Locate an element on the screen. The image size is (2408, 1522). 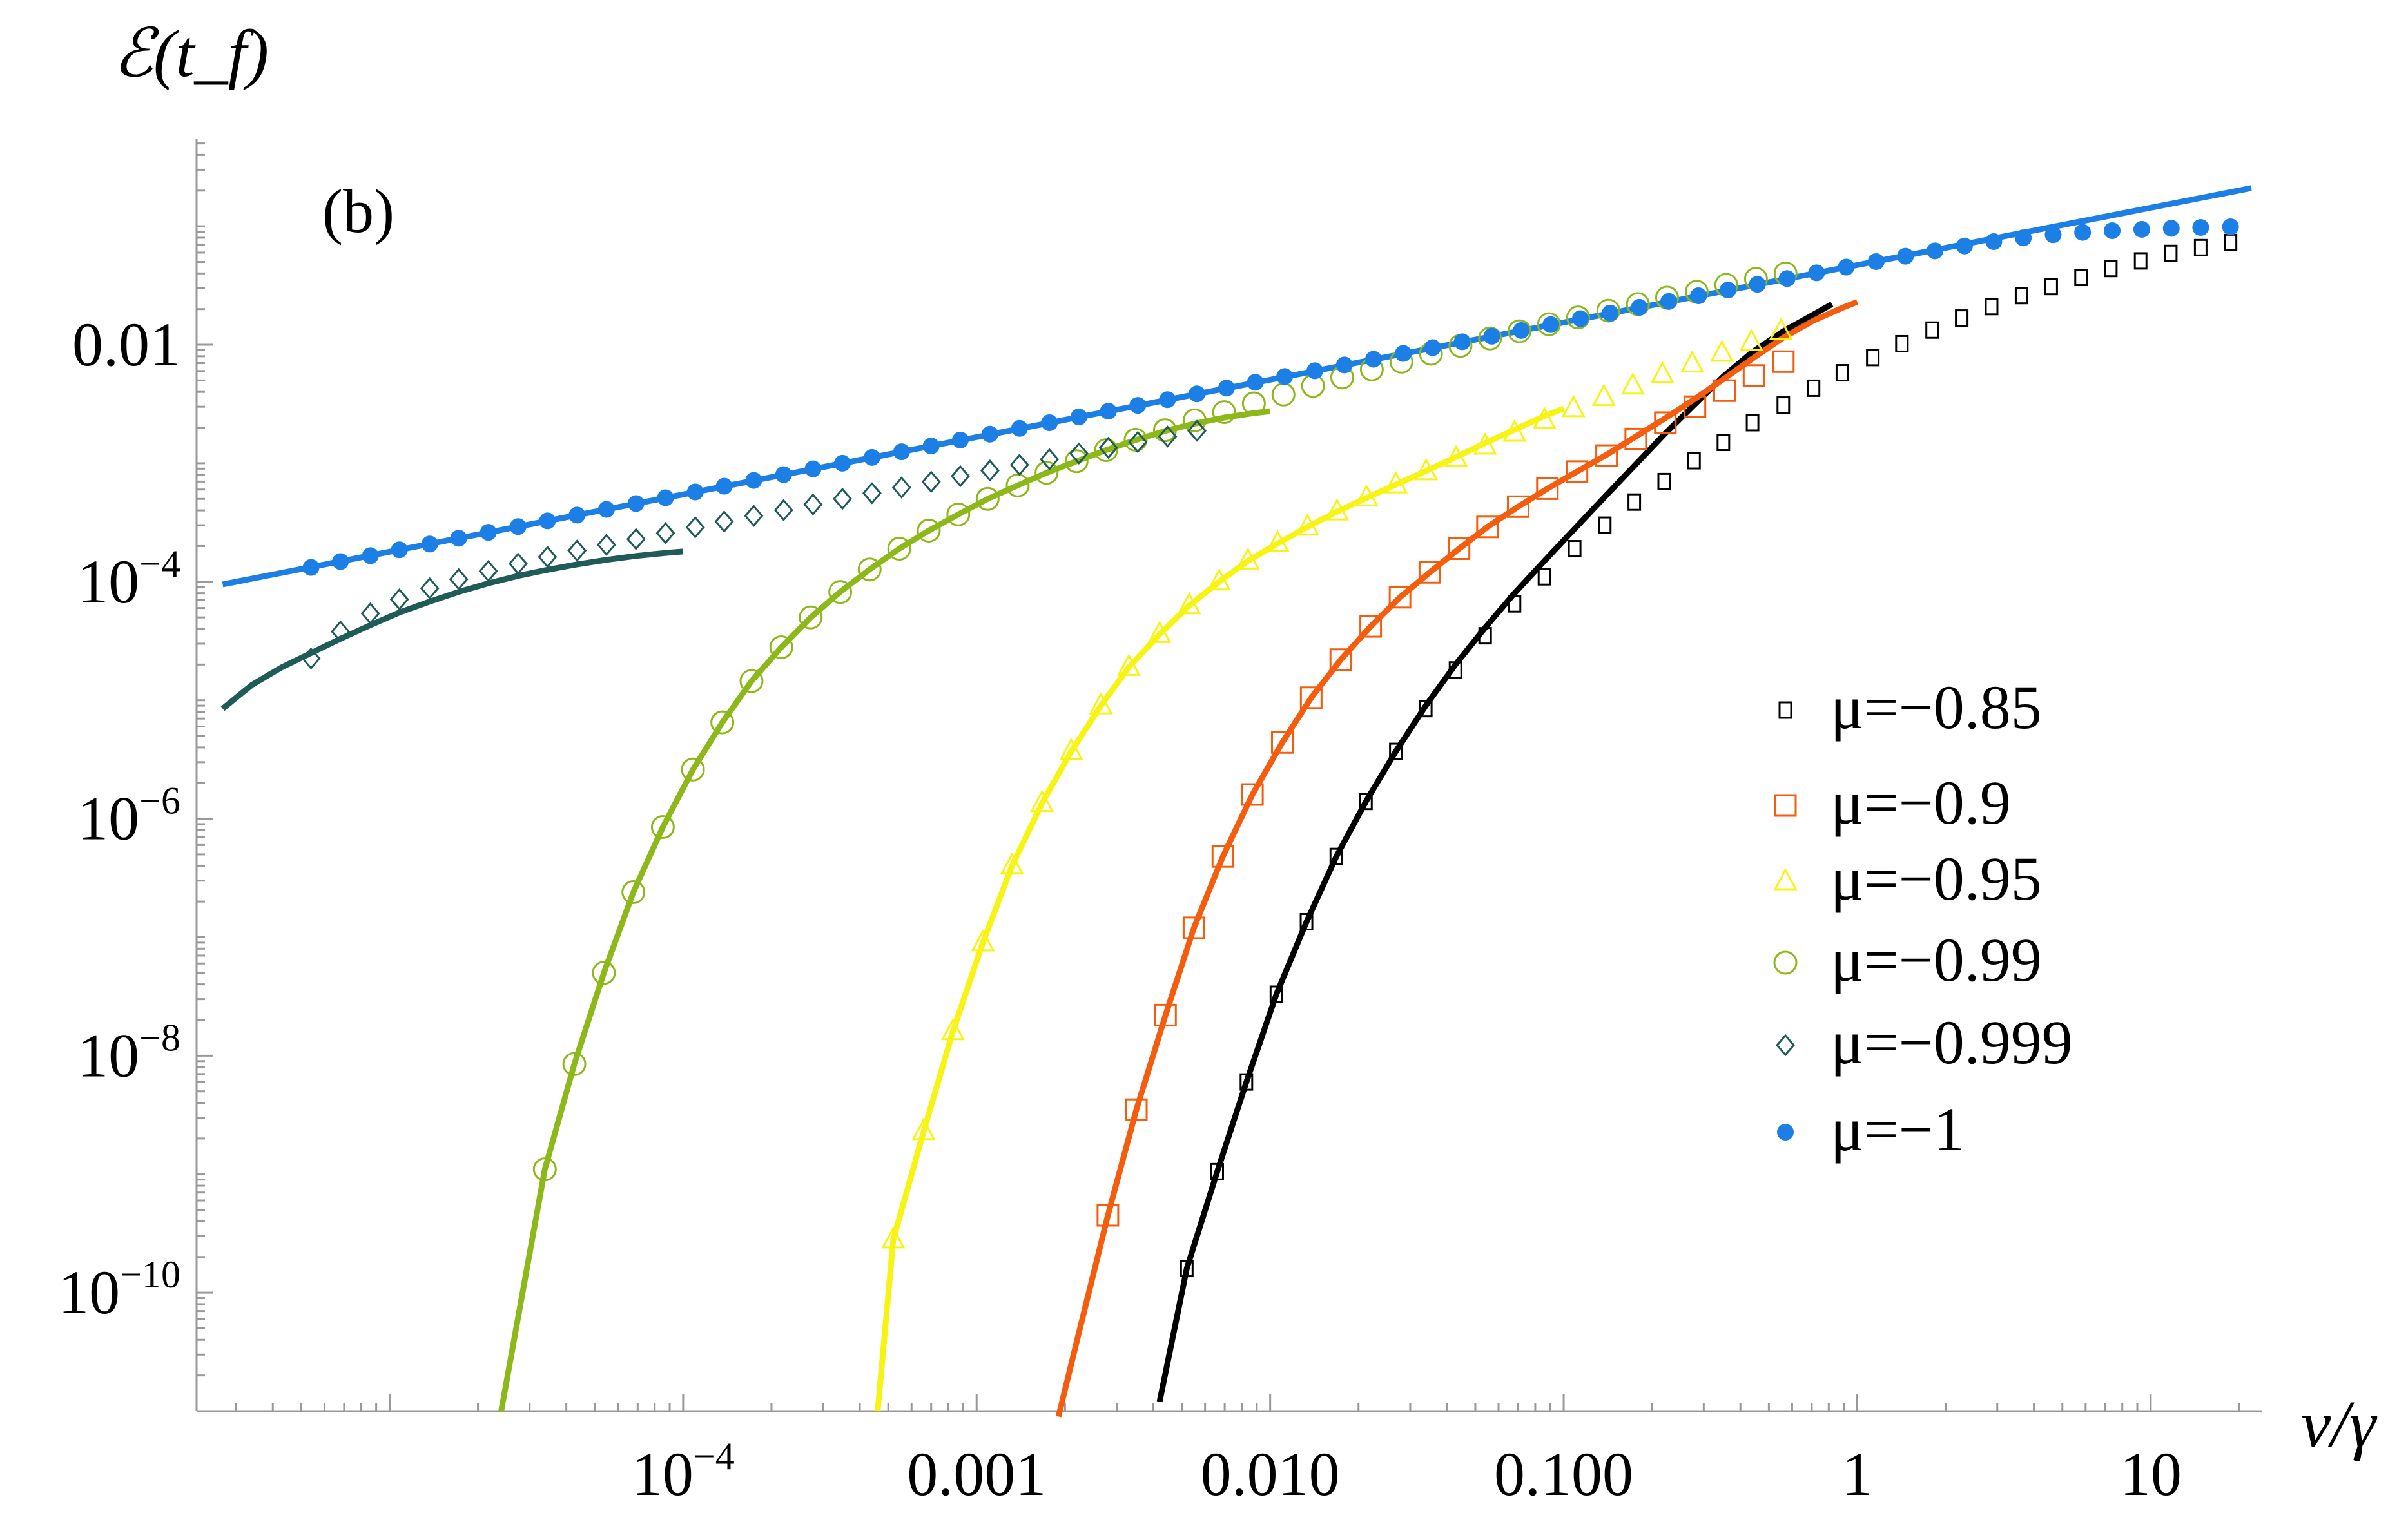
panel-label: (b) is located at coordinates (358, 211).